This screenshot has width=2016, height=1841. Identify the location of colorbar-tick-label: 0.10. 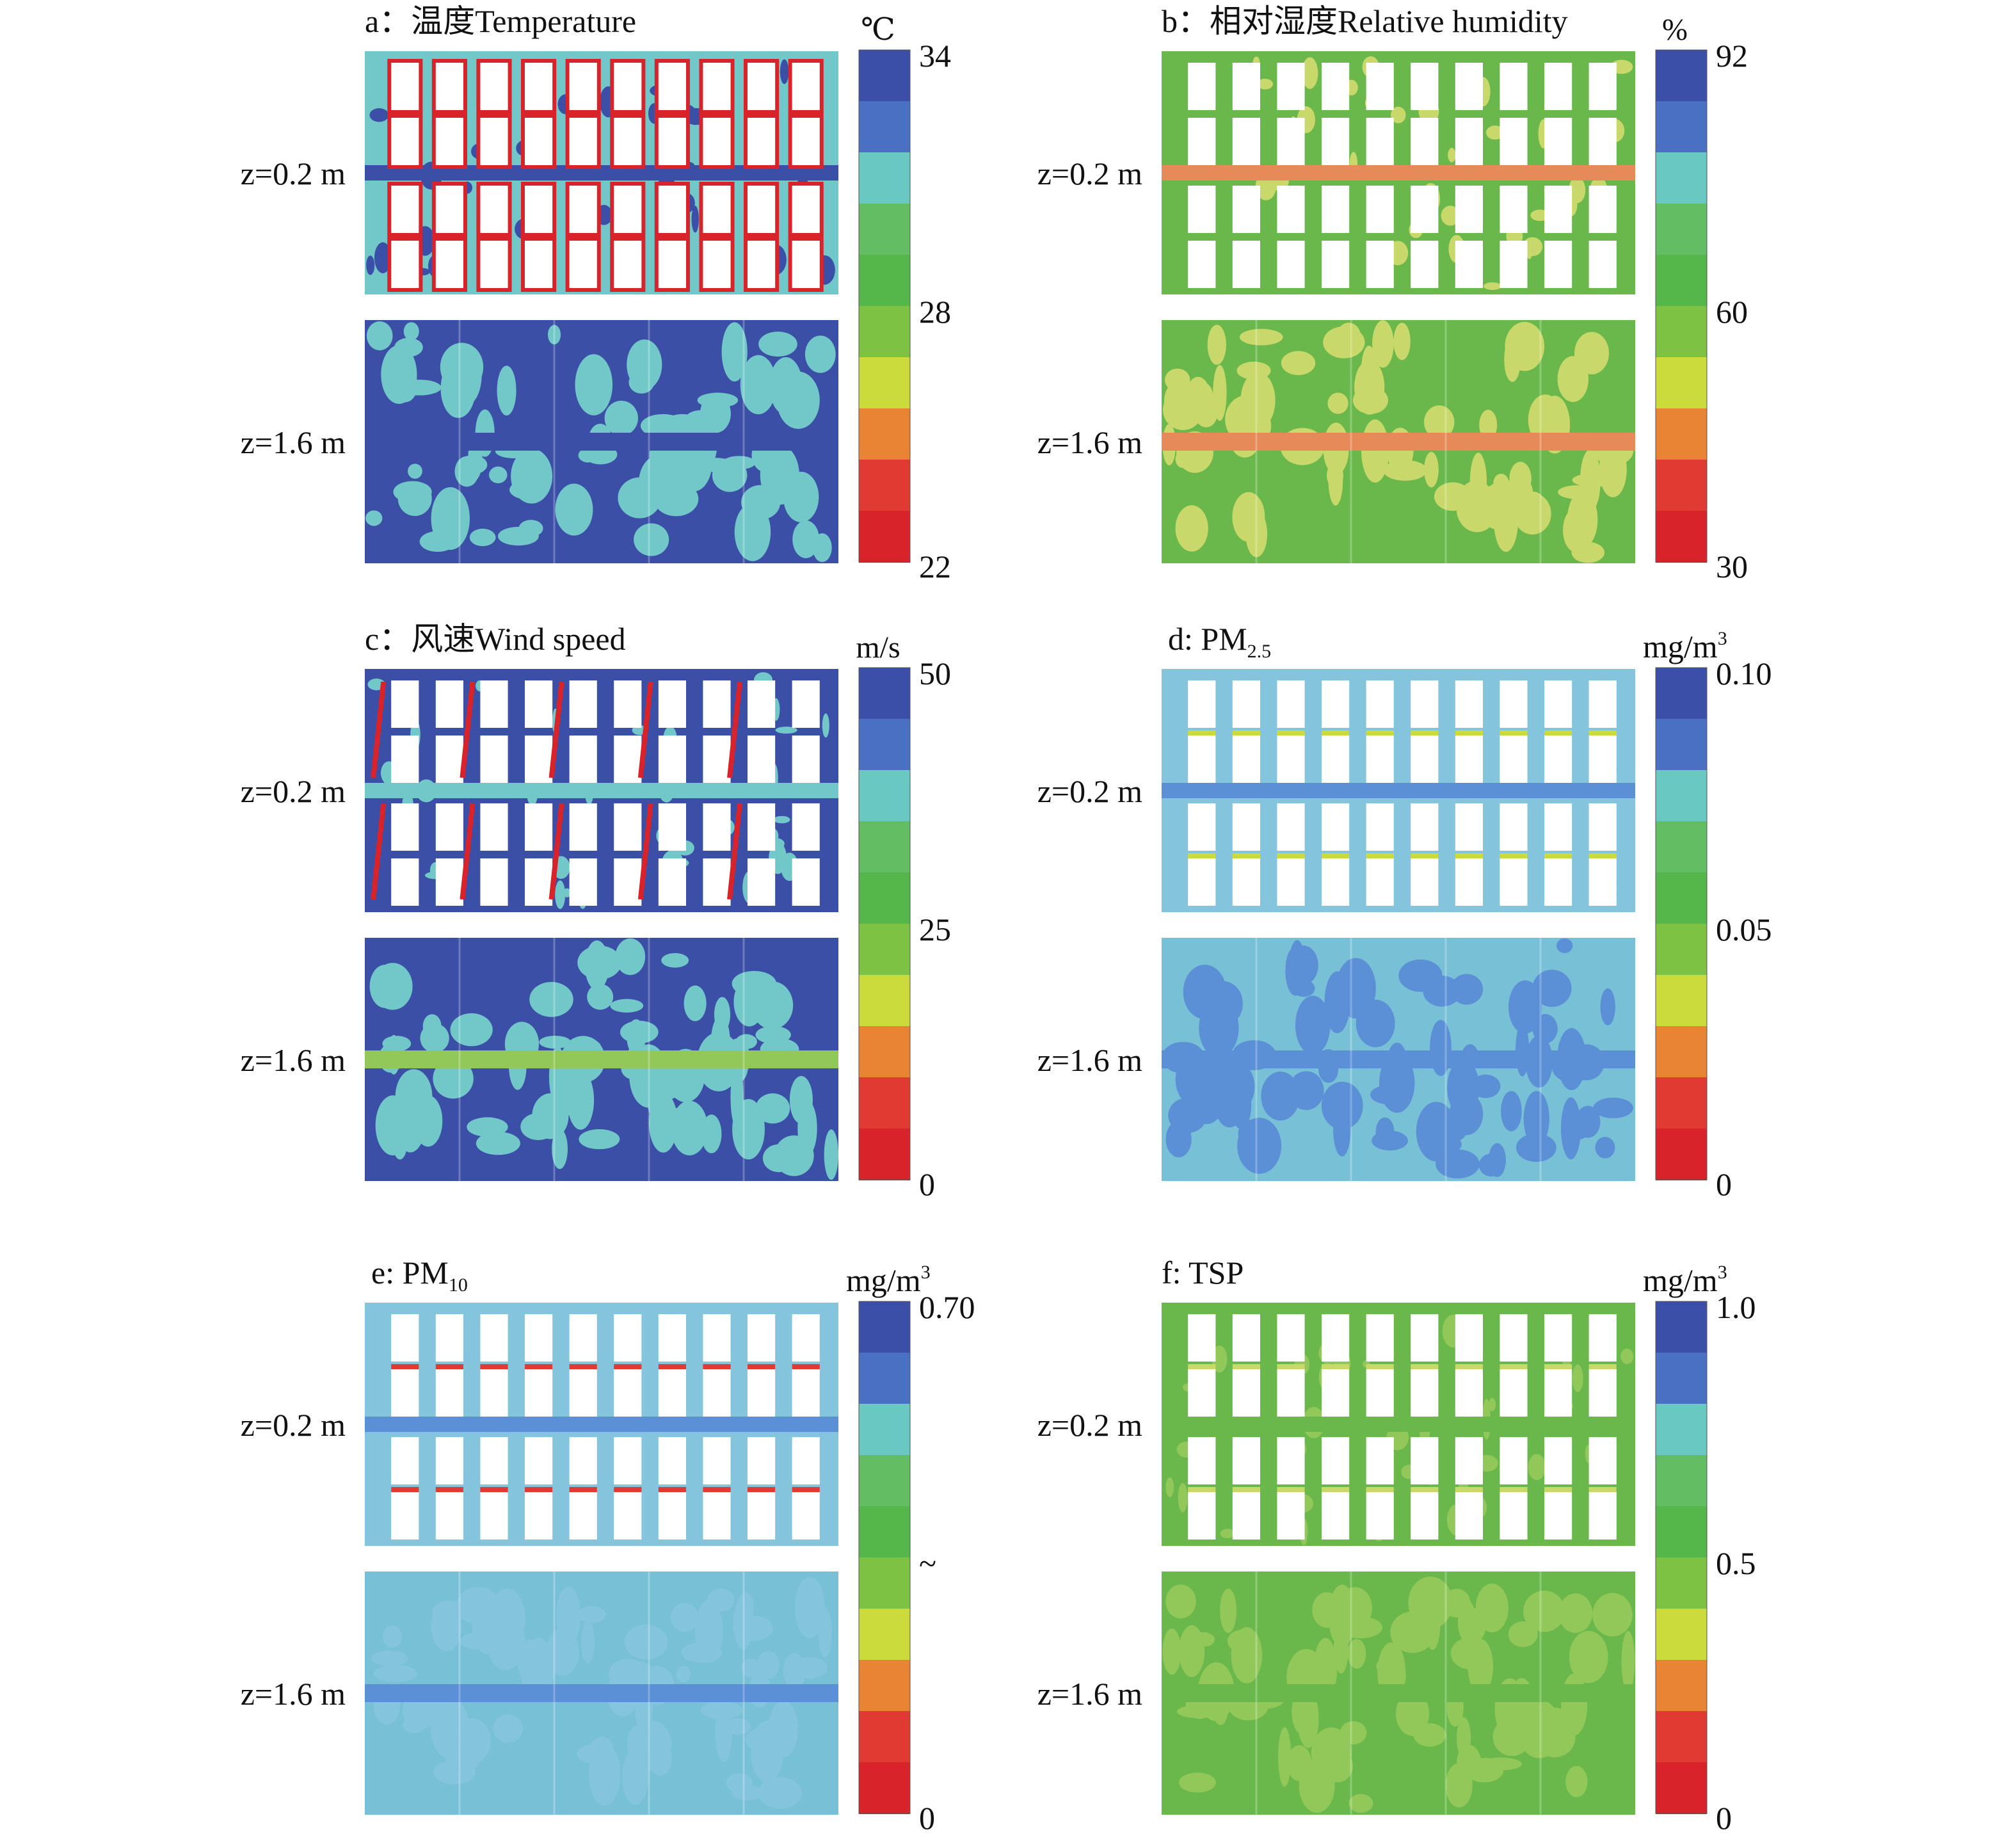
(1744, 673).